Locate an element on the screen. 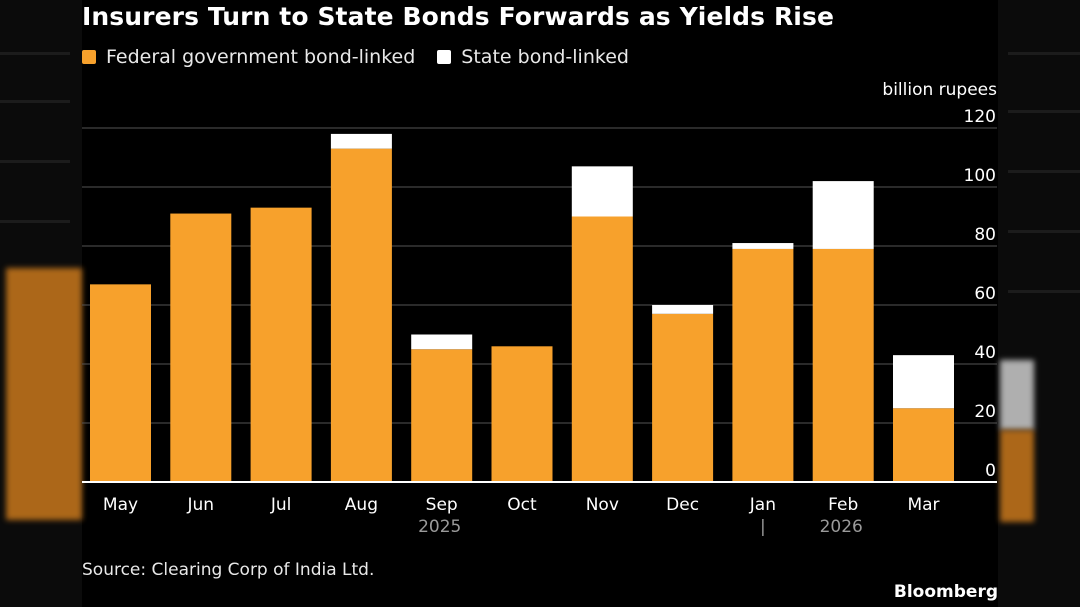  year-label: 2025 is located at coordinates (439, 527).